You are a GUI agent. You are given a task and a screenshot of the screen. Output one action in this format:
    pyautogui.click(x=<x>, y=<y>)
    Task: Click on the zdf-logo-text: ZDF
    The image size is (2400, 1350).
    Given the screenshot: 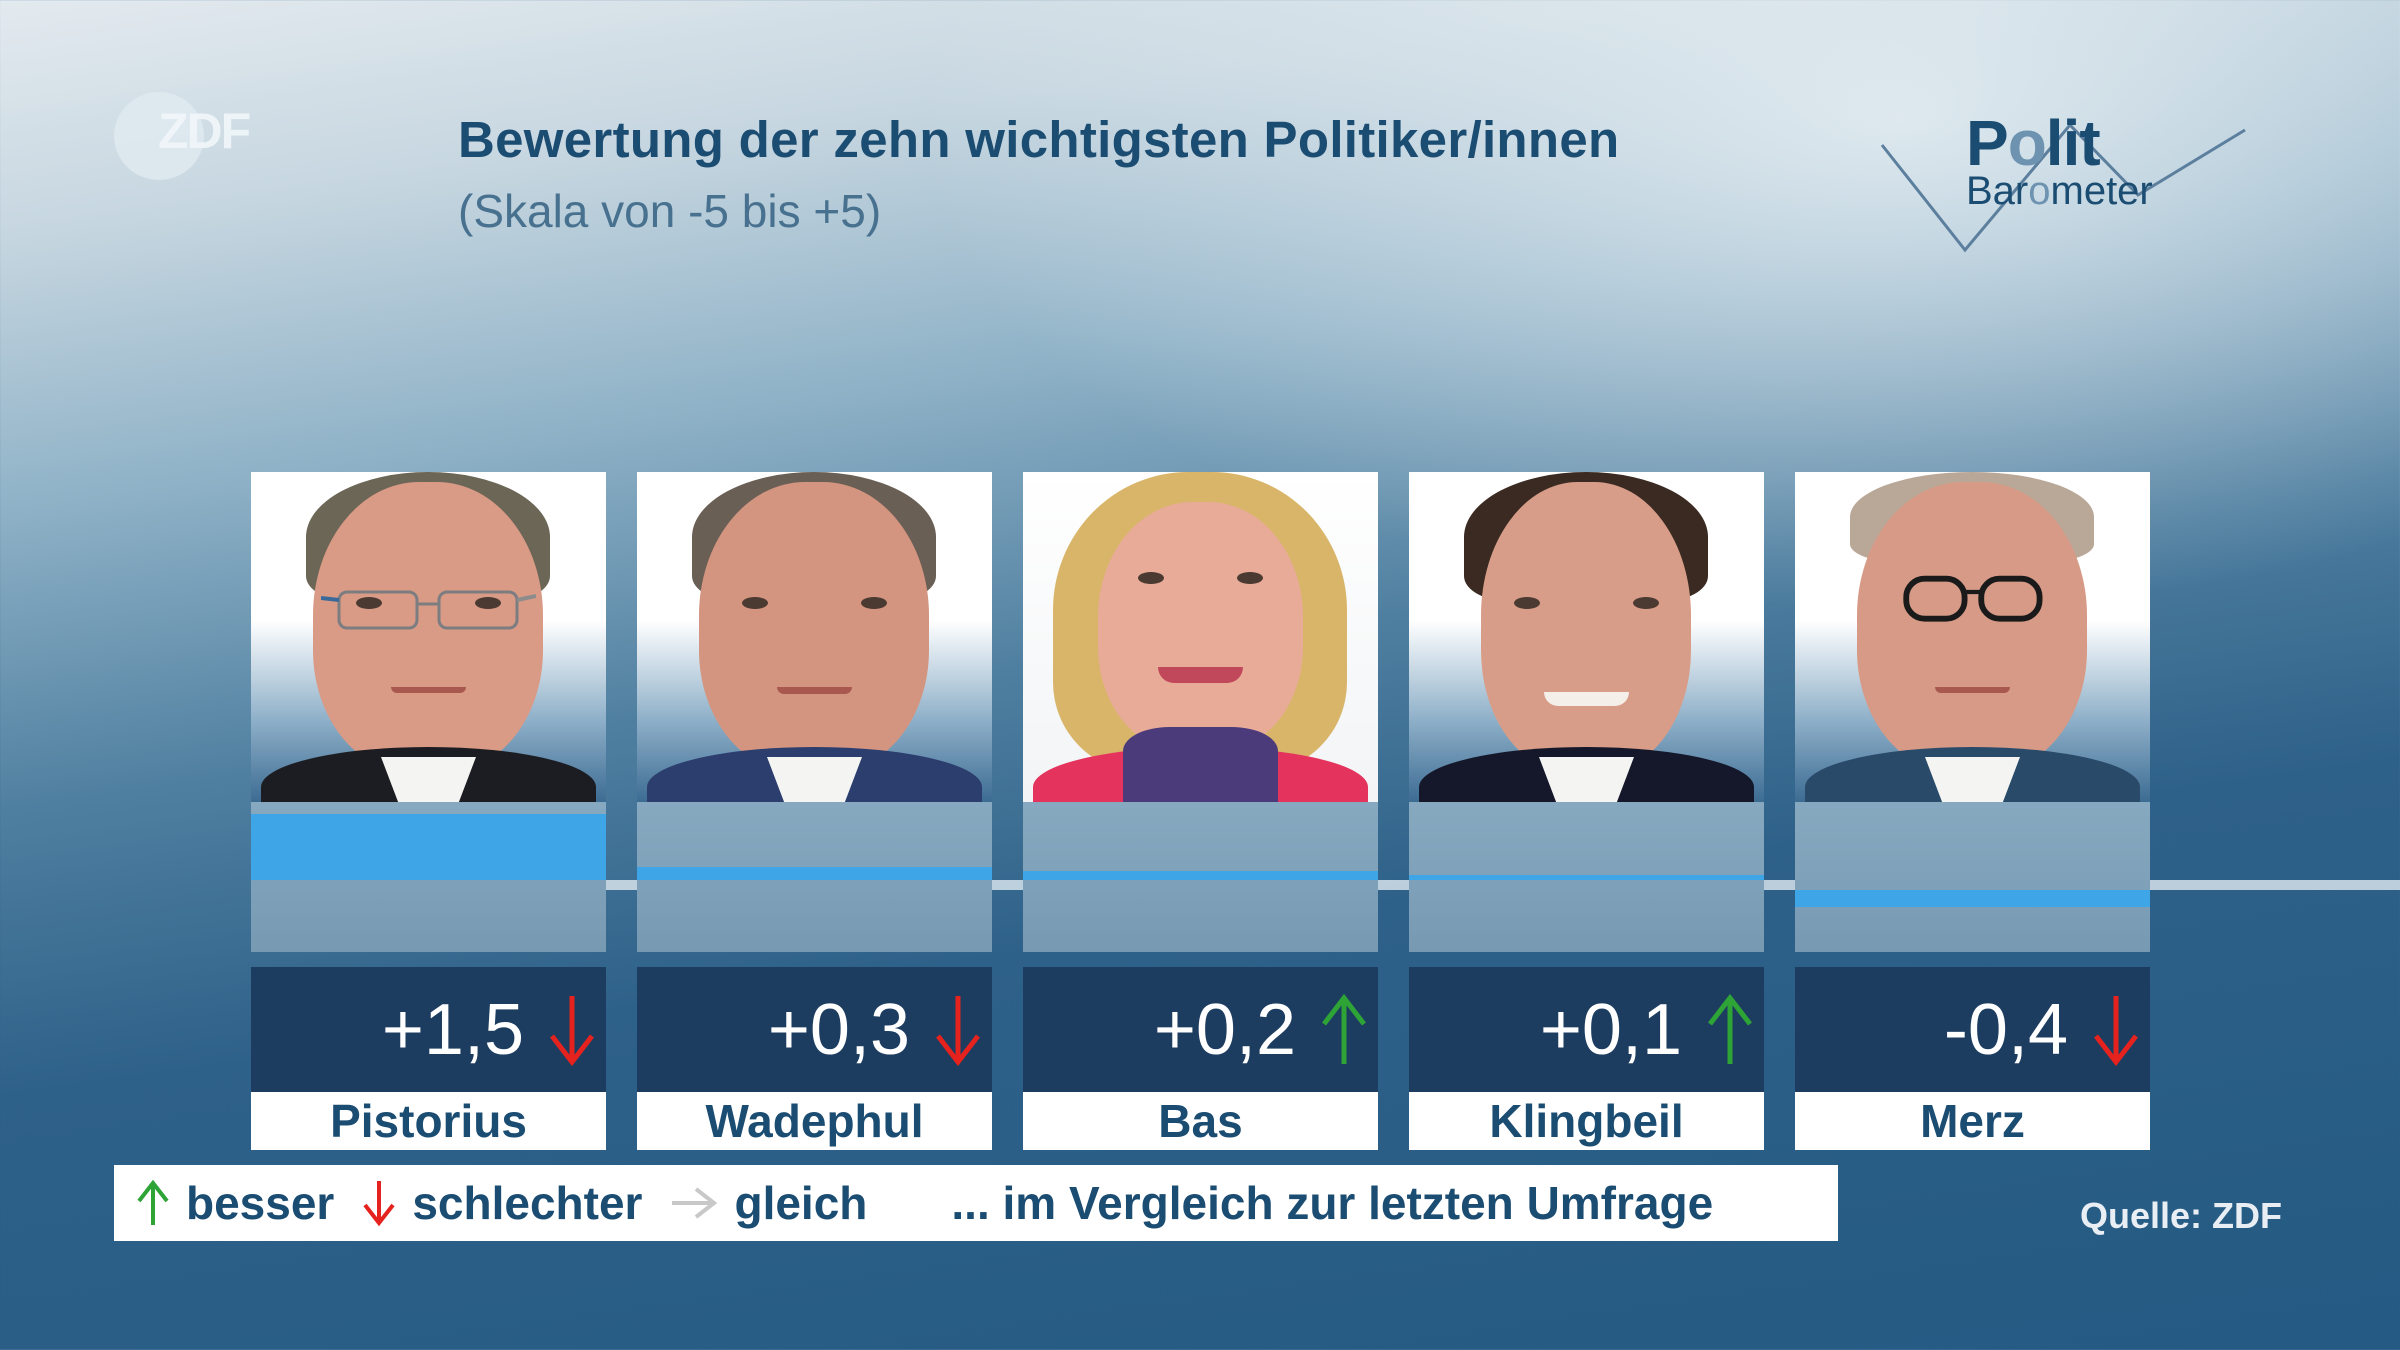 What is the action you would take?
    pyautogui.click(x=204, y=131)
    